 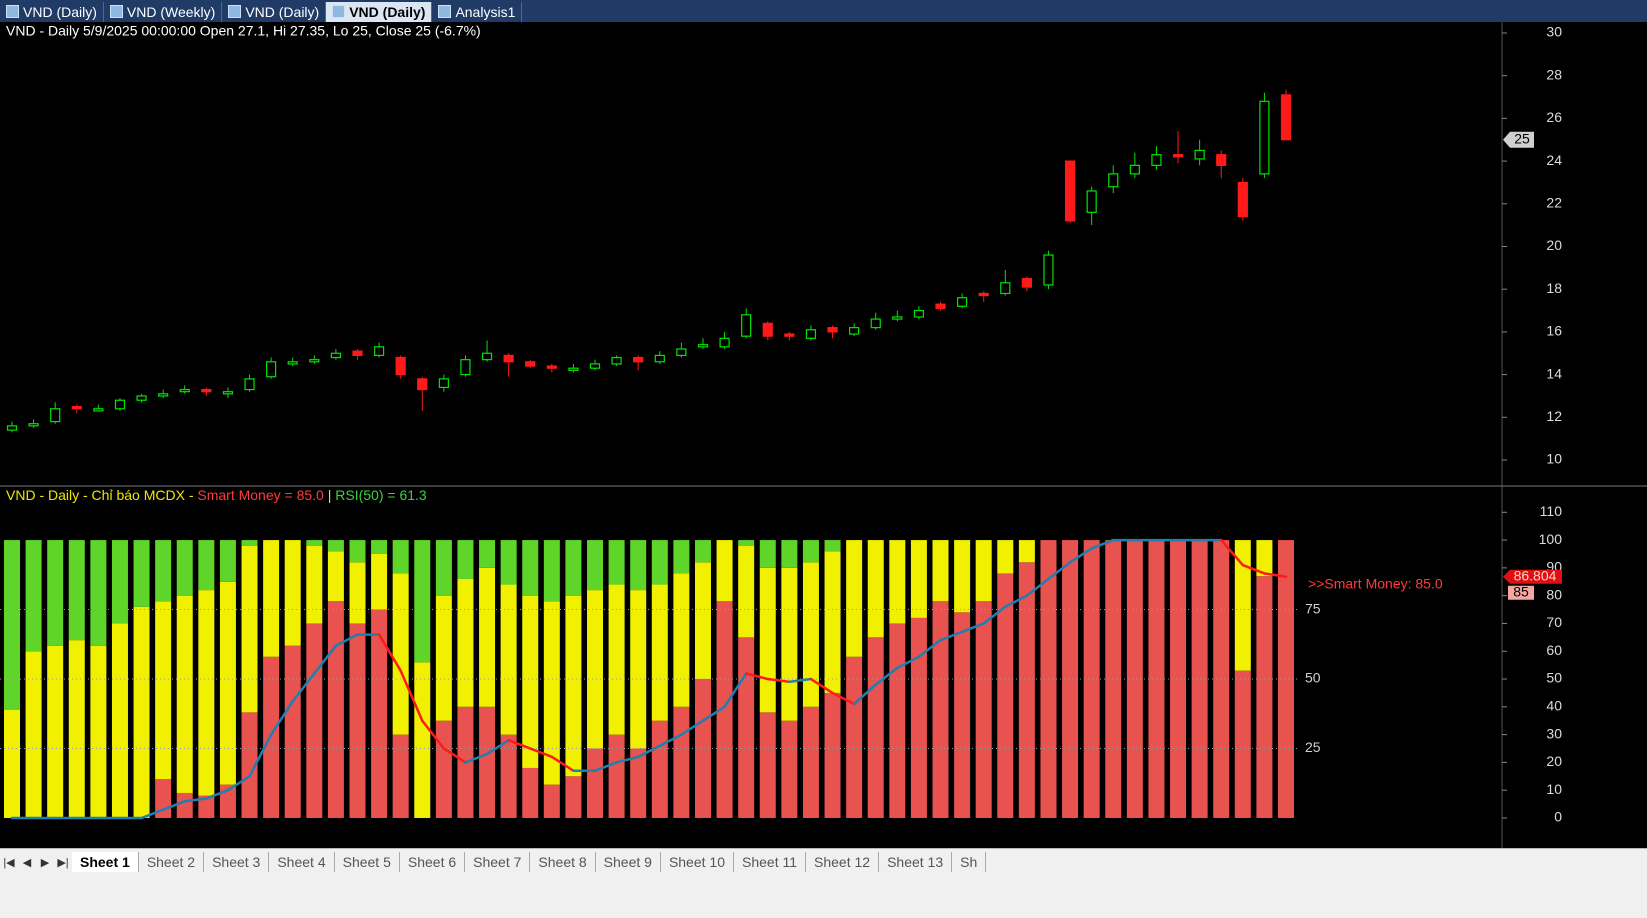 What do you see at coordinates (1554, 622) in the screenshot?
I see `y-tick-label: 70` at bounding box center [1554, 622].